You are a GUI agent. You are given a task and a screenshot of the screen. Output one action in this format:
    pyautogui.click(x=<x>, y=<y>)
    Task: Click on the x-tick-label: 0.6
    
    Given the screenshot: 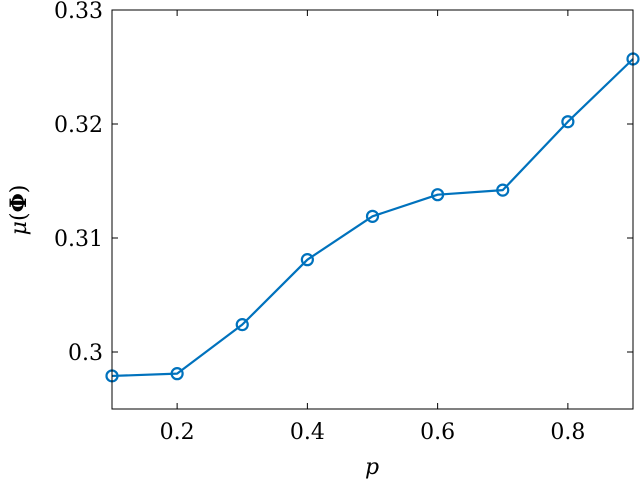 What is the action you would take?
    pyautogui.click(x=437, y=432)
    